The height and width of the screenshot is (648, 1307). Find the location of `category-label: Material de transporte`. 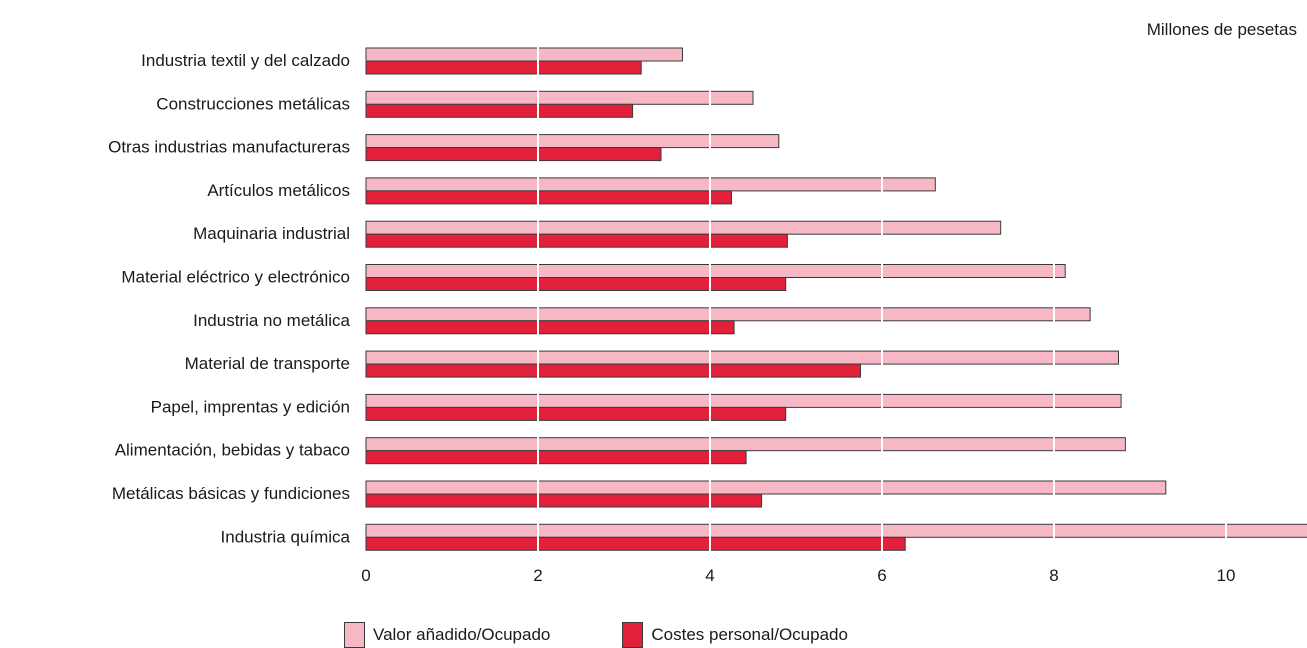

category-label: Material de transporte is located at coordinates (267, 363).